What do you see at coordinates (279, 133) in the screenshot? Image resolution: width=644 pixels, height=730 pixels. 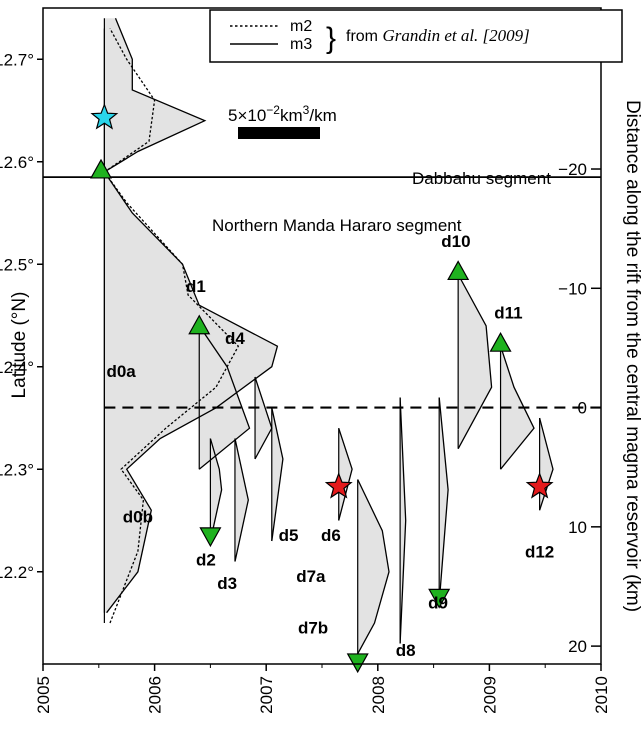 I see `scale-bar-rect` at bounding box center [279, 133].